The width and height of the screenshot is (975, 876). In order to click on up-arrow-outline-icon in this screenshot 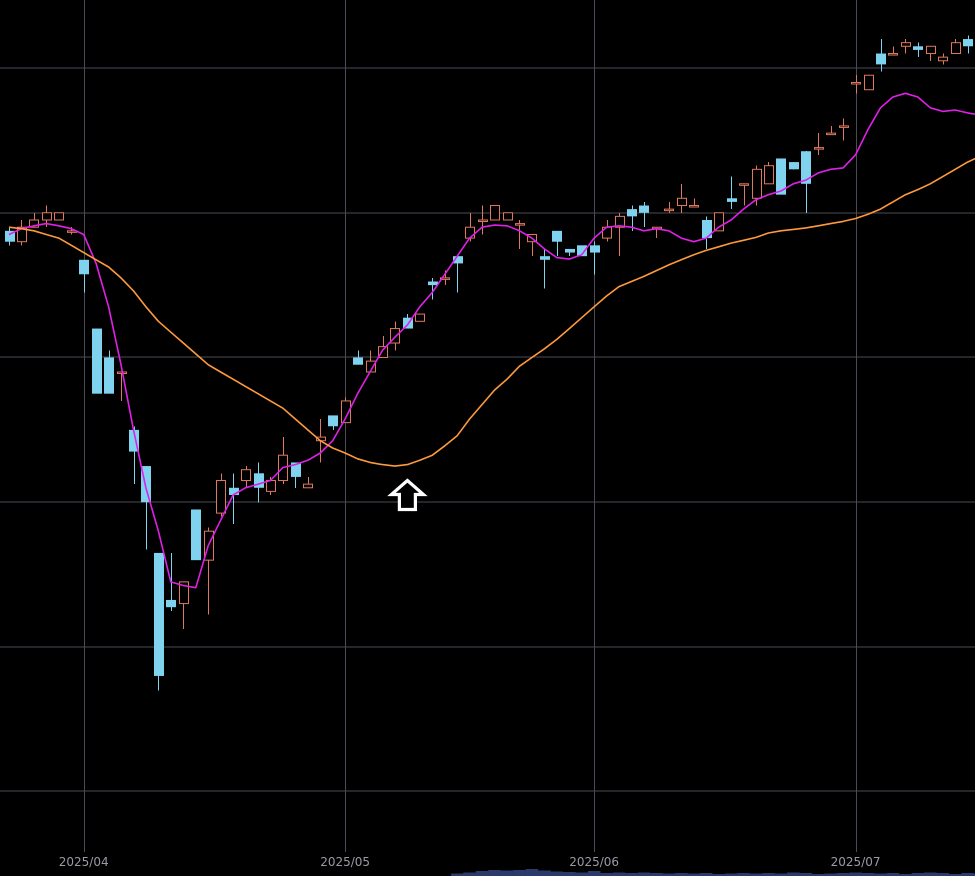, I will do `click(407, 495)`.